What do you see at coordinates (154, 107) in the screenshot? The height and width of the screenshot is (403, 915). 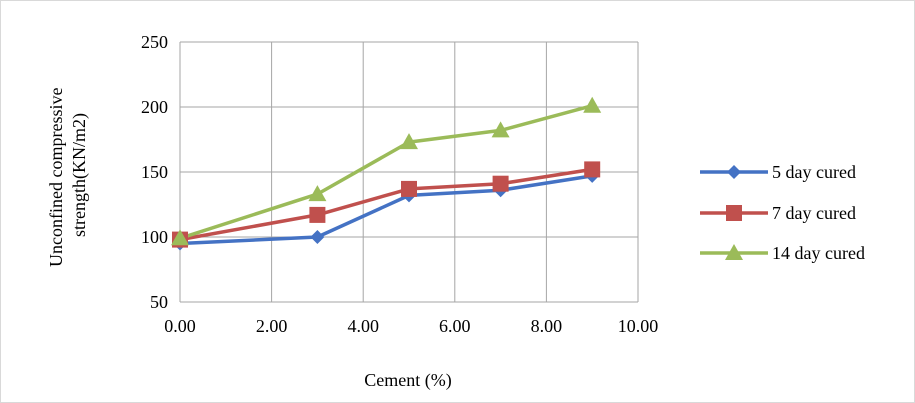 I see `y-tick-label: 200` at bounding box center [154, 107].